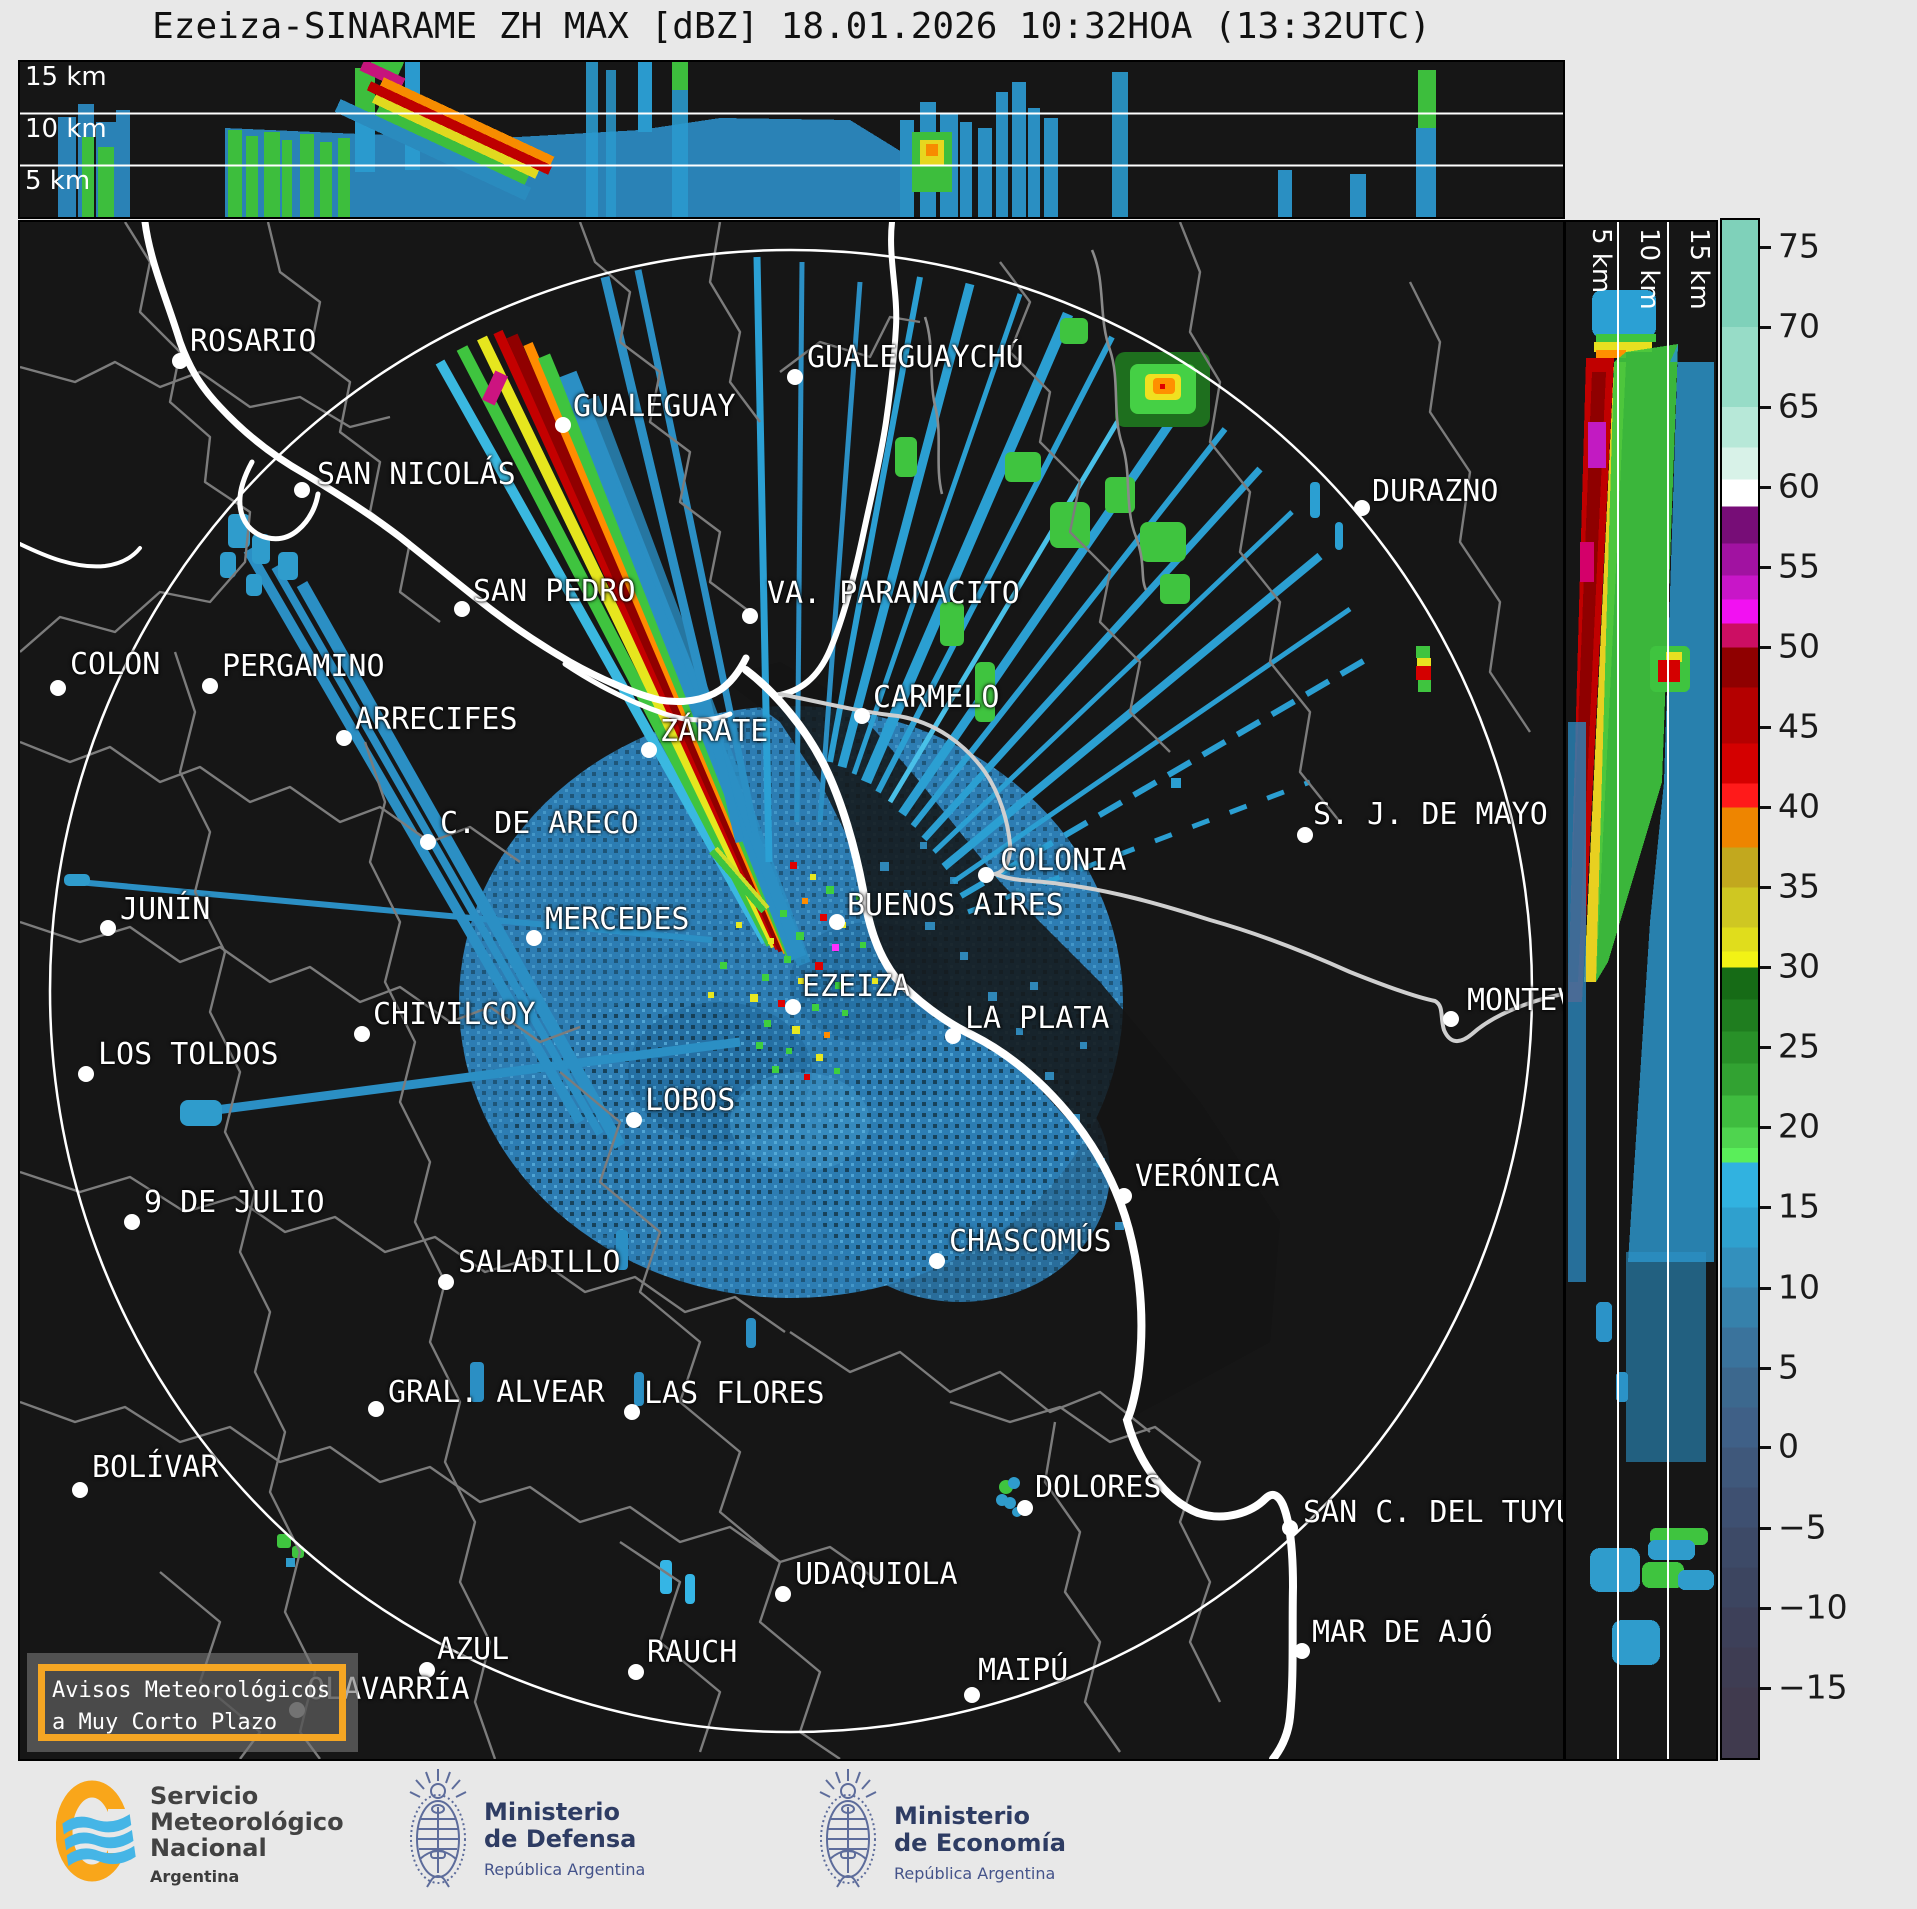  Describe the element at coordinates (1799, 646) in the screenshot. I see `colorbar-tick-label: 50` at that location.